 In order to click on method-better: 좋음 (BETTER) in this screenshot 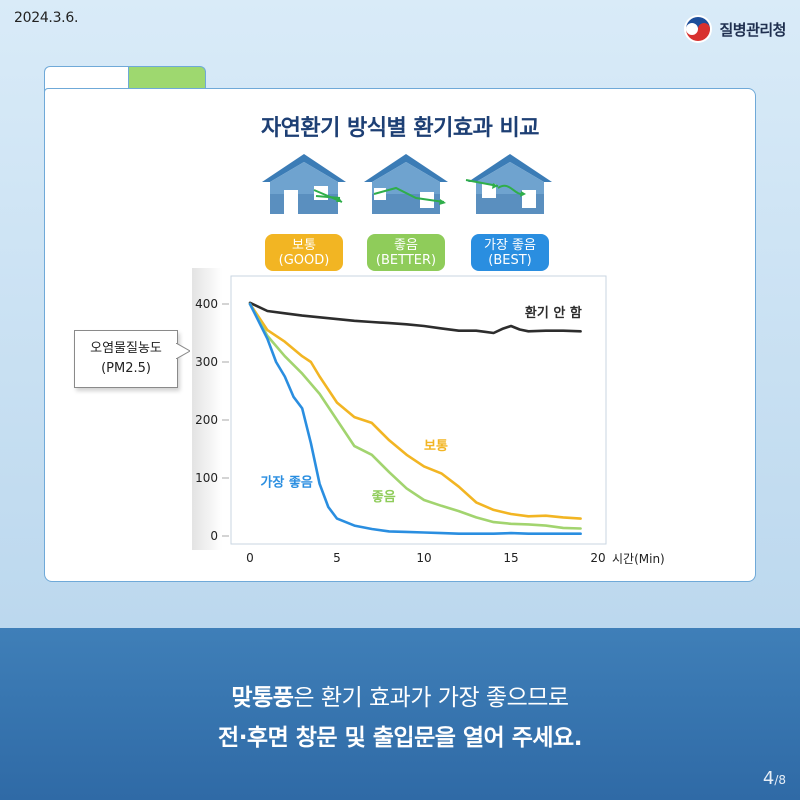, I will do `click(406, 210)`.